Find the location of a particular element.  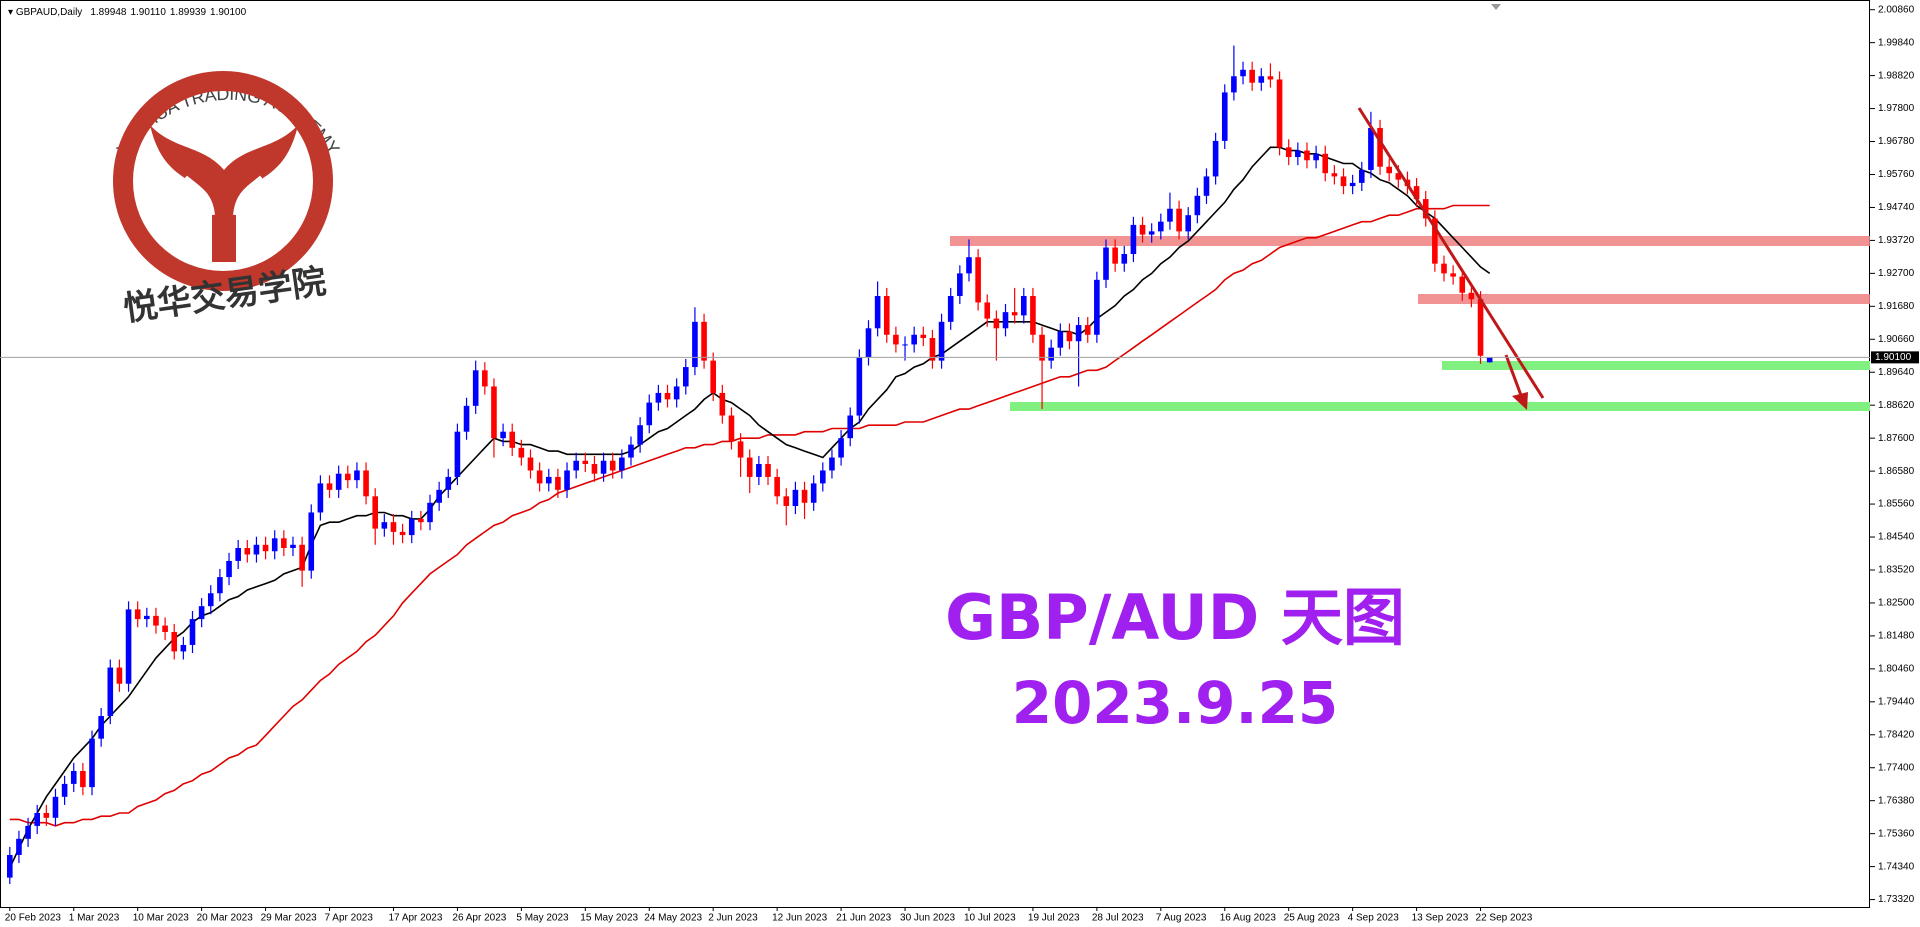

logo-mark-detail is located at coordinates (223, 195).